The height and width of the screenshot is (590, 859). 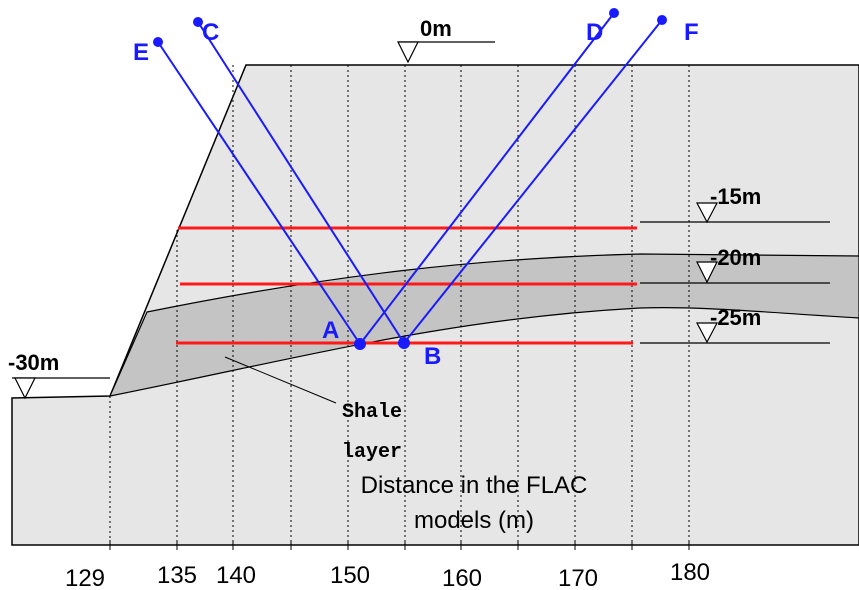 What do you see at coordinates (436, 28) in the screenshot?
I see `level-label: 0m` at bounding box center [436, 28].